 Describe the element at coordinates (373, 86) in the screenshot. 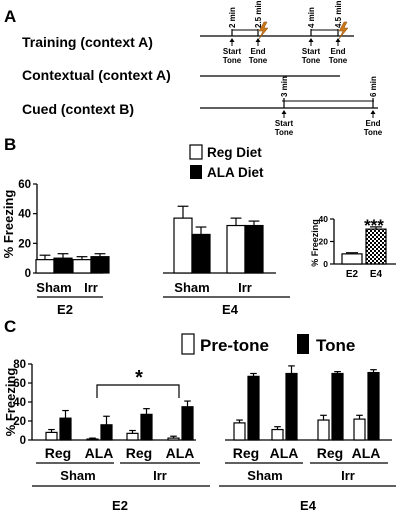

I see `cued-time-6-min: 6 min` at that location.